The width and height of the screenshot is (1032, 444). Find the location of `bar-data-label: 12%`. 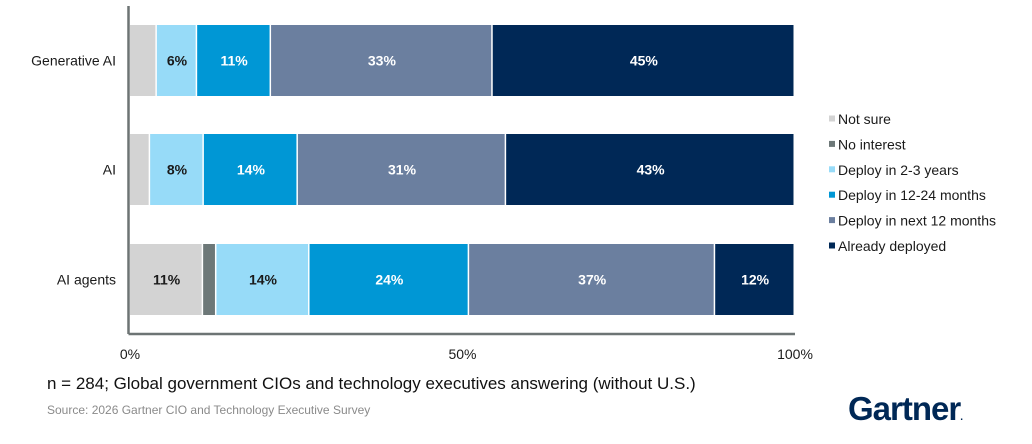

bar-data-label: 12% is located at coordinates (755, 280).